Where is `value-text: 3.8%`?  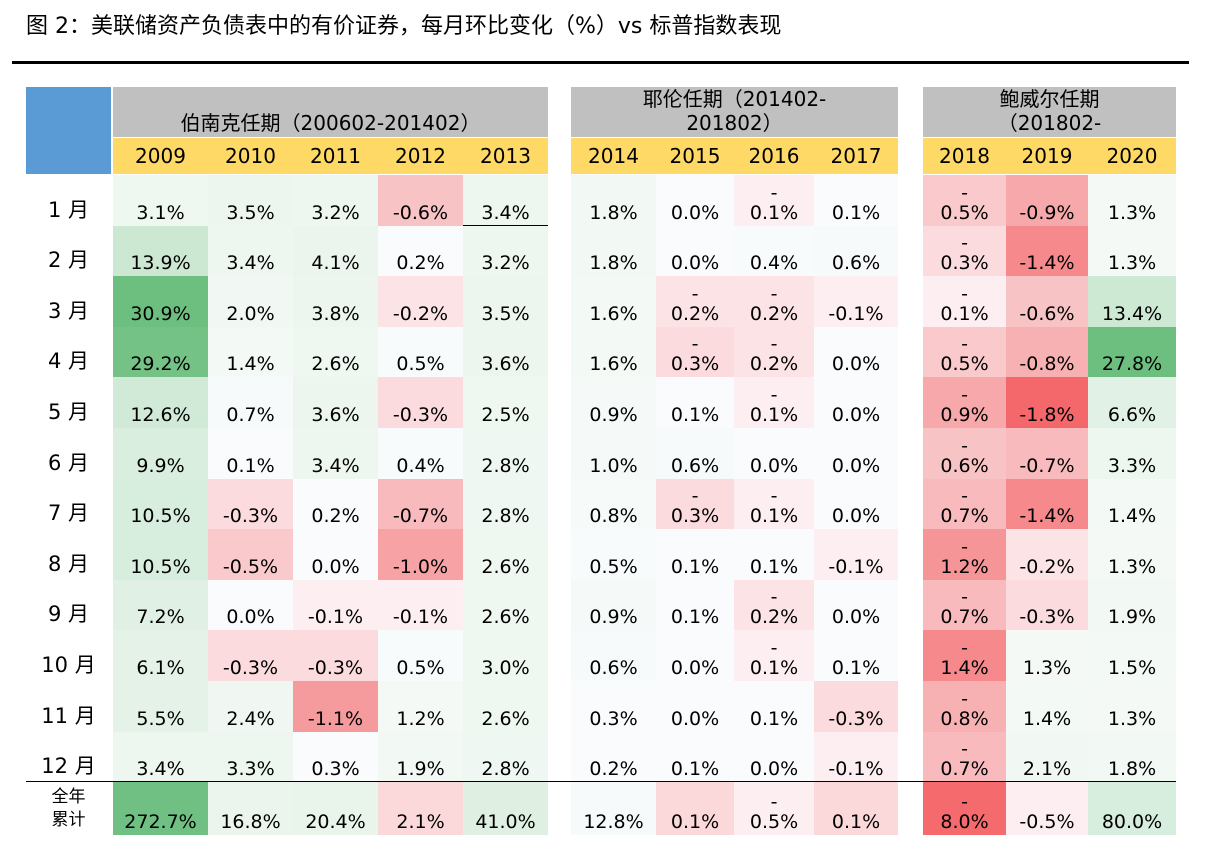 value-text: 3.8% is located at coordinates (335, 314).